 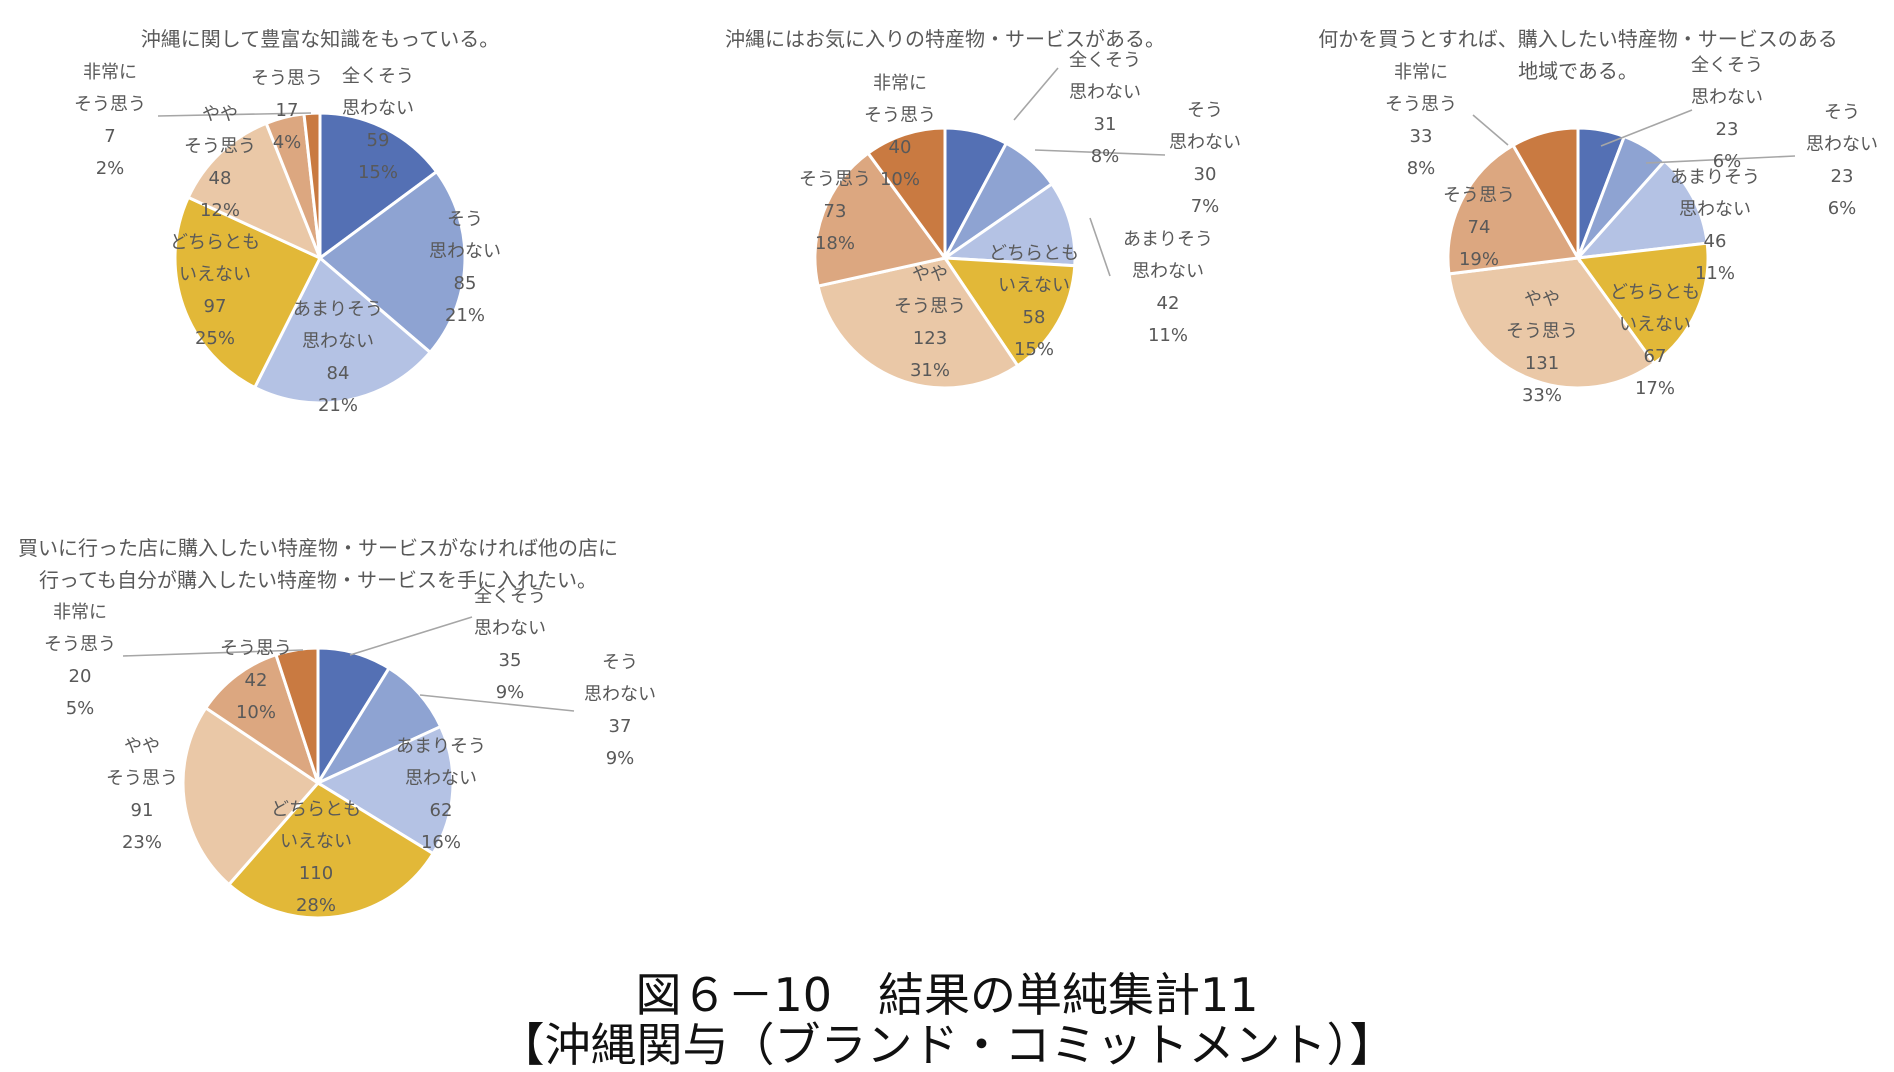 What do you see at coordinates (287, 110) in the screenshot?
I see `data-label: 17` at bounding box center [287, 110].